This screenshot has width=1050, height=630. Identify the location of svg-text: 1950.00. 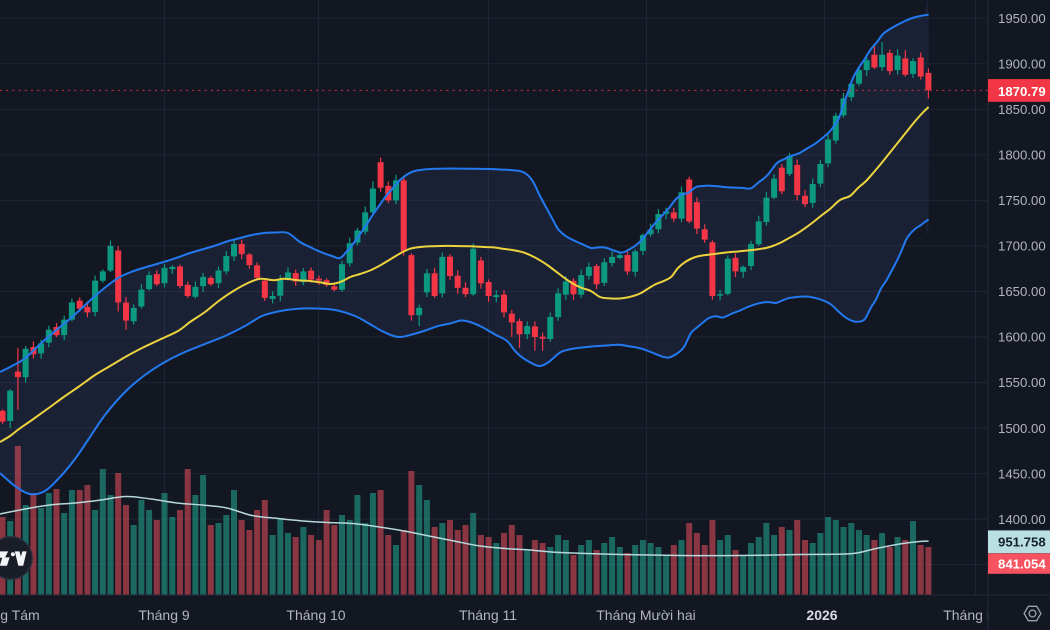
(1022, 18).